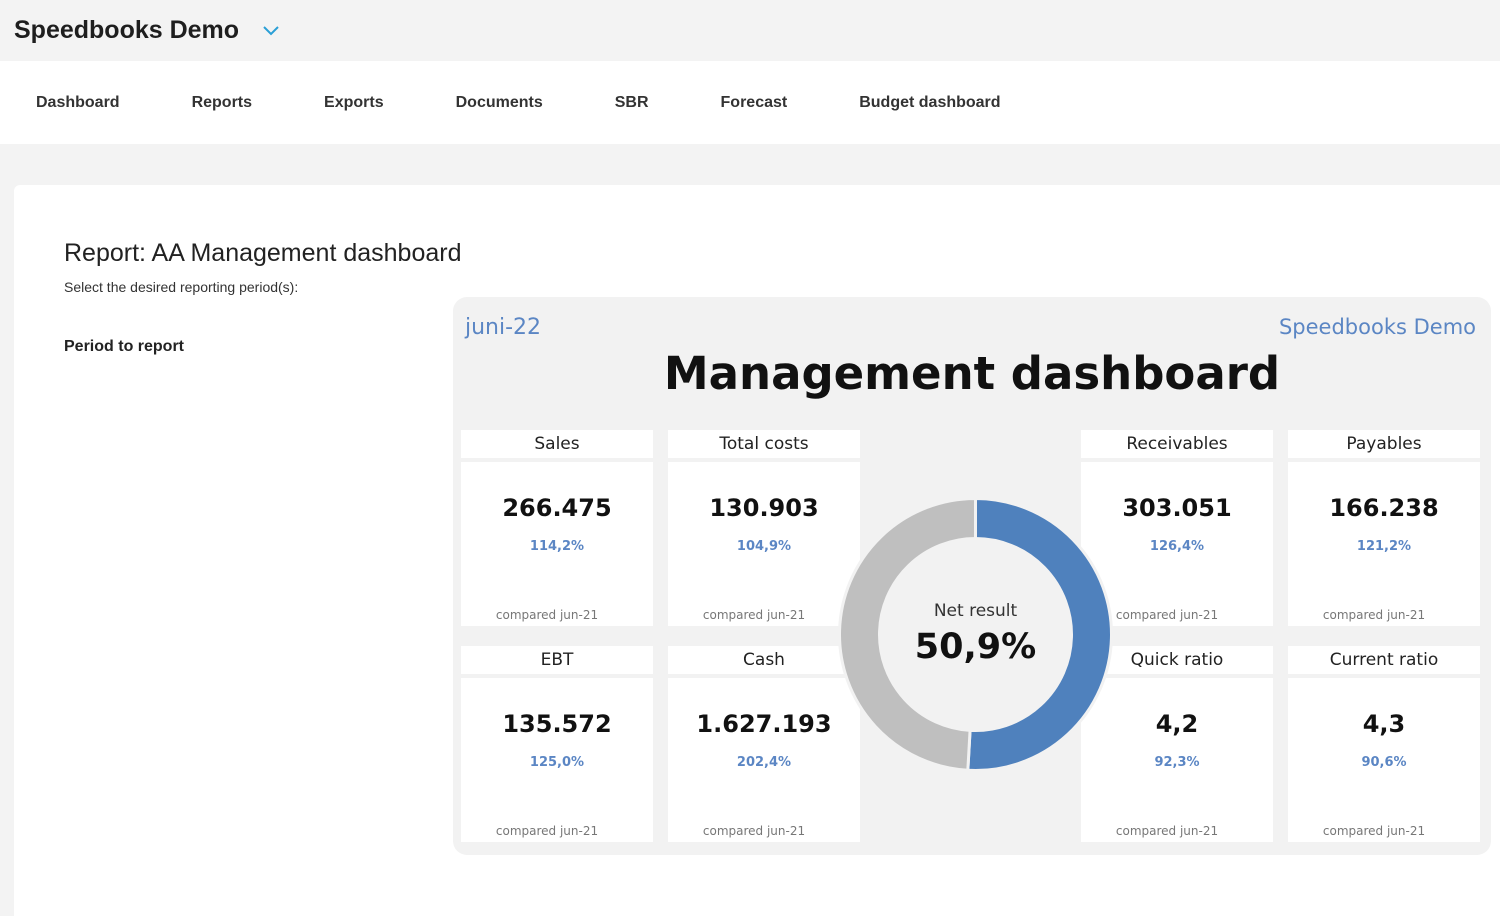 The height and width of the screenshot is (916, 1500). I want to click on net-result-donut-chart, so click(975, 634).